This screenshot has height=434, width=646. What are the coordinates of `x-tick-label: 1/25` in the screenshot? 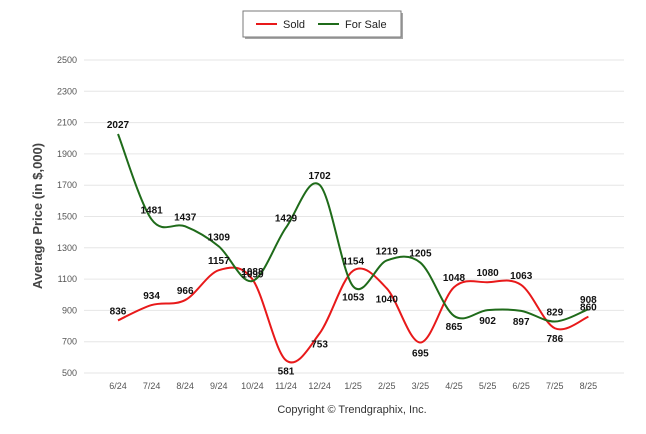 It's located at (353, 386).